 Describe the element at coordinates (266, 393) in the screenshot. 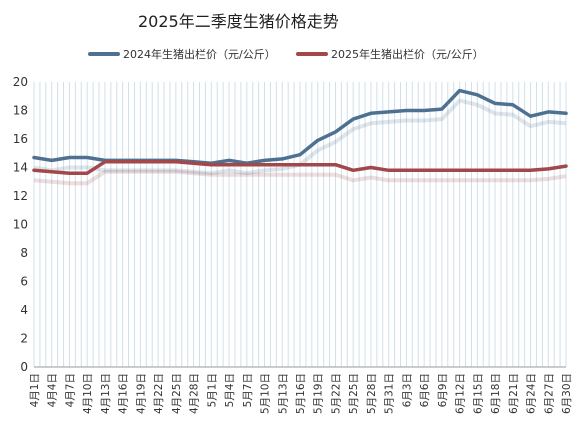

I see `x-tick-label: 5月10日` at that location.